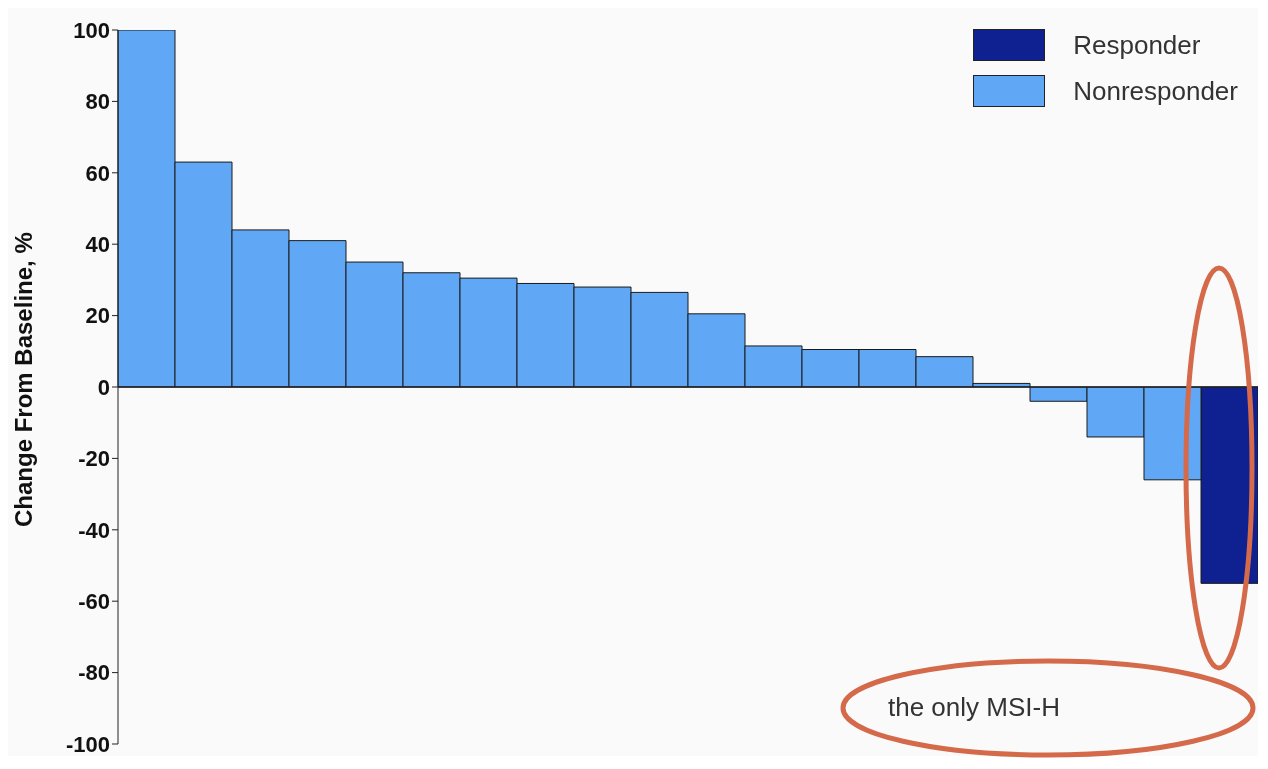 This screenshot has width=1268, height=769. Describe the element at coordinates (94, 530) in the screenshot. I see `y-tick-label: -40` at that location.